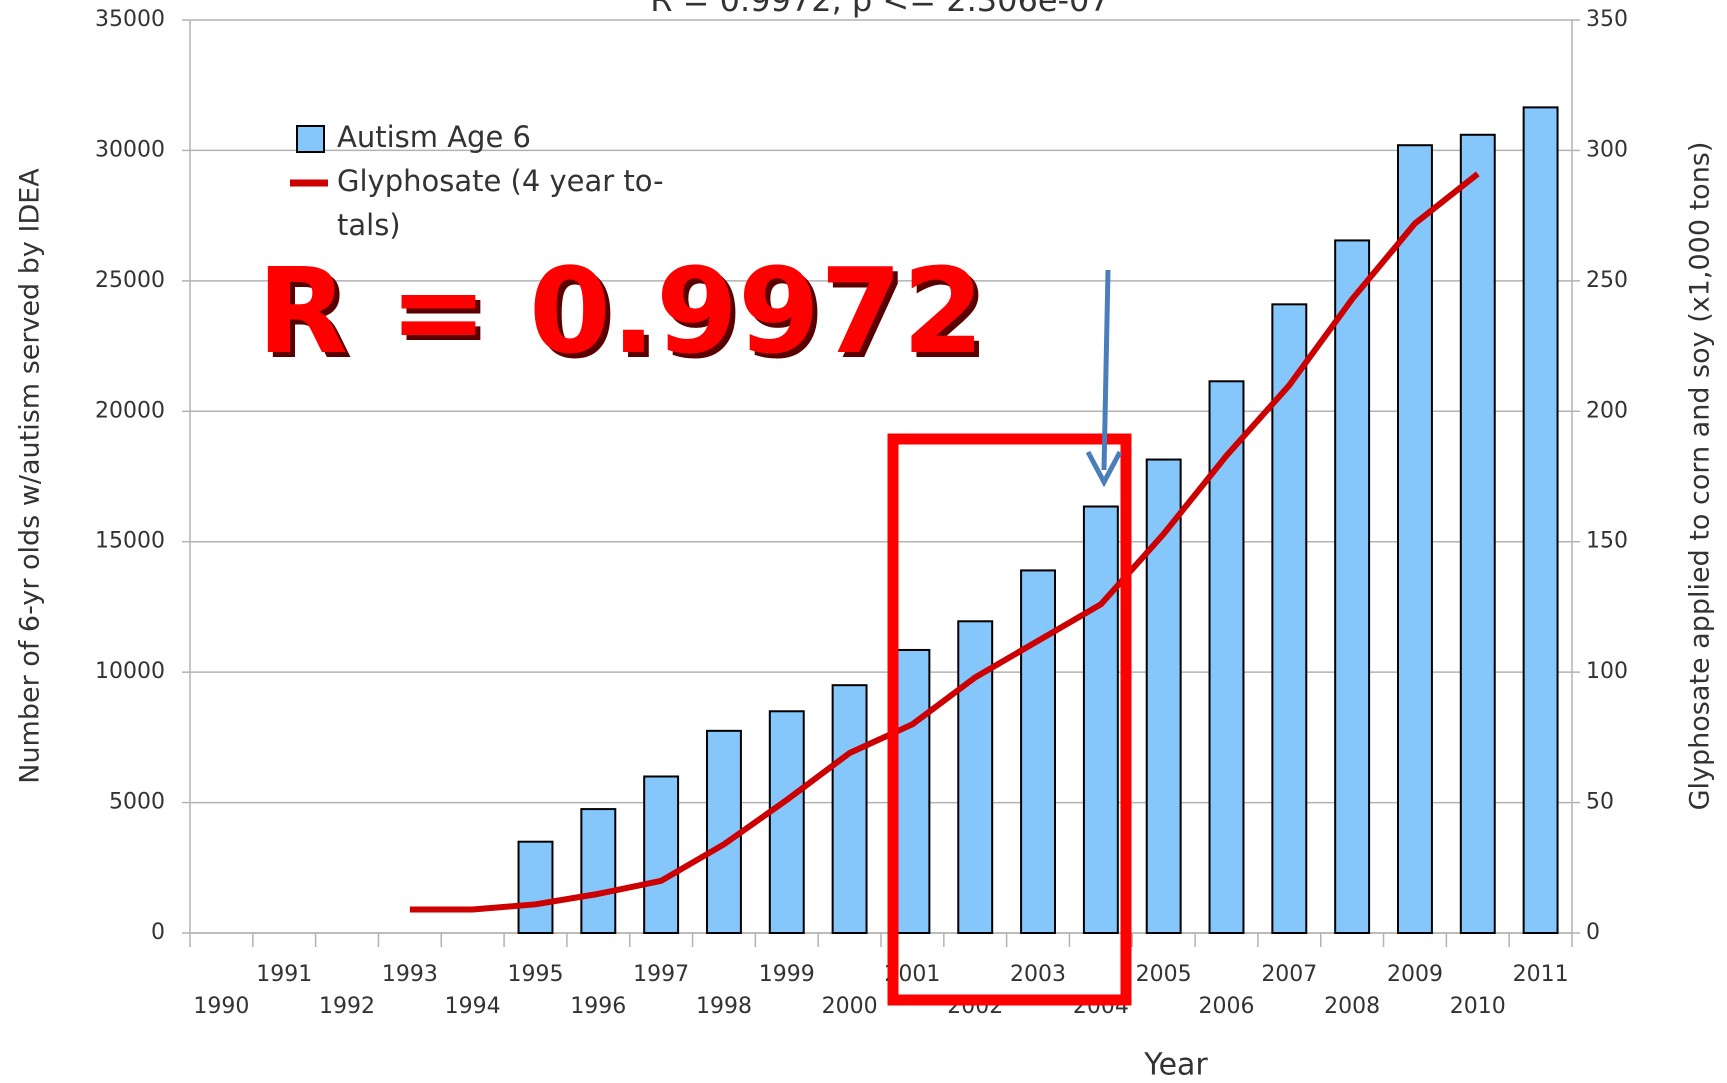 The image size is (1727, 1083). Describe the element at coordinates (310, 139) in the screenshot. I see `legend-swatch` at that location.